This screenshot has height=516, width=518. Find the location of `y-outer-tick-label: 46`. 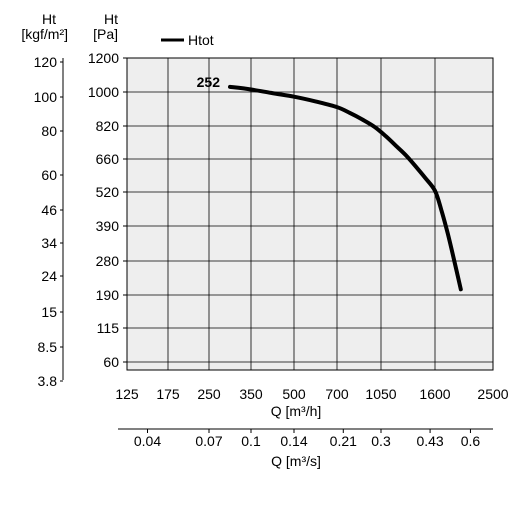

y-outer-tick-label: 46 is located at coordinates (49, 210).